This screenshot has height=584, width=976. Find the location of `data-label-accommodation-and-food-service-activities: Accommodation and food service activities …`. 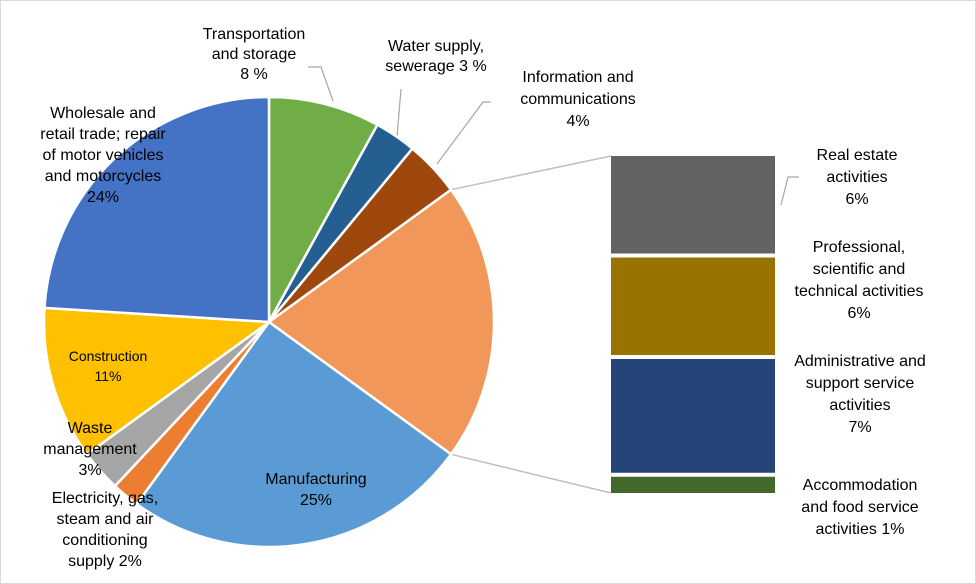

data-label-accommodation-and-food-service-activities: Accommodation and food service activities … is located at coordinates (860, 507).